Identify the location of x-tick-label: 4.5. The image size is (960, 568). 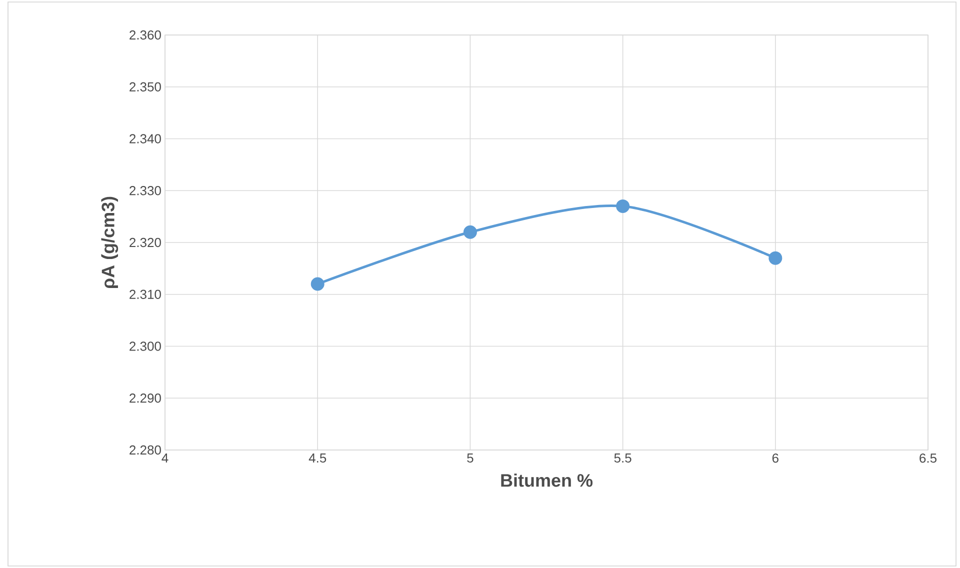
(317, 458).